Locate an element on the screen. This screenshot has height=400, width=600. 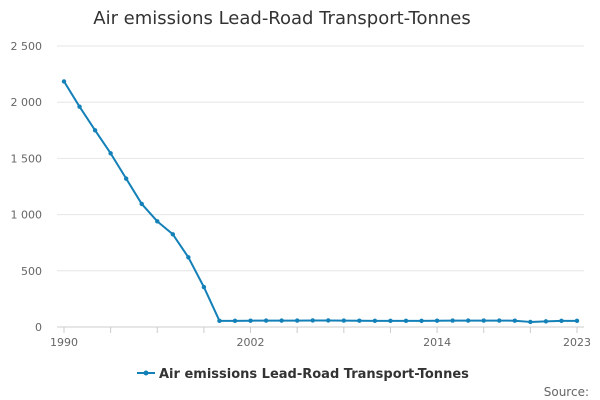
source-label: Source: is located at coordinates (566, 392).